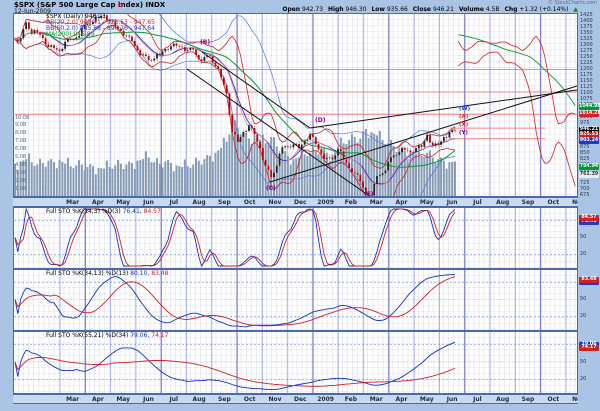  I want to click on price-axis-marker: 761.39, so click(589, 175).